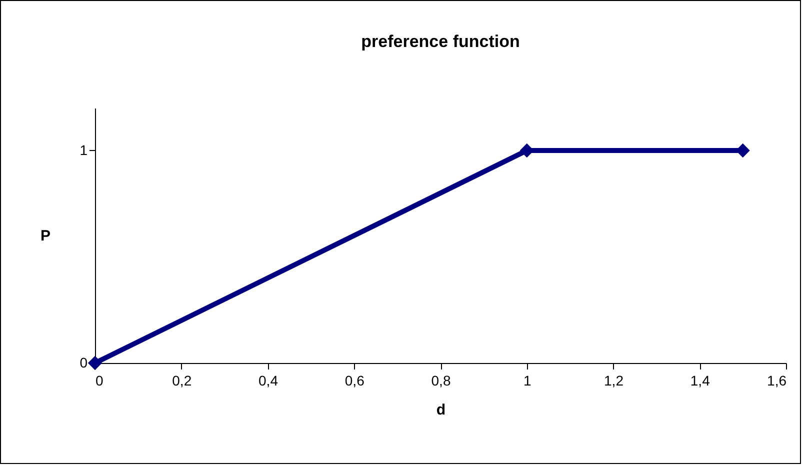 This screenshot has width=803, height=466. Describe the element at coordinates (354, 380) in the screenshot. I see `x-tick-label: 0,6` at that location.